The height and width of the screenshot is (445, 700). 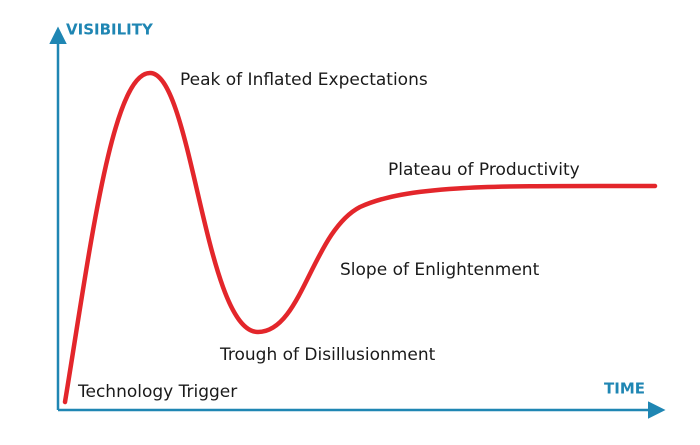 I want to click on phase-label: Technology Trigger, so click(x=157, y=392).